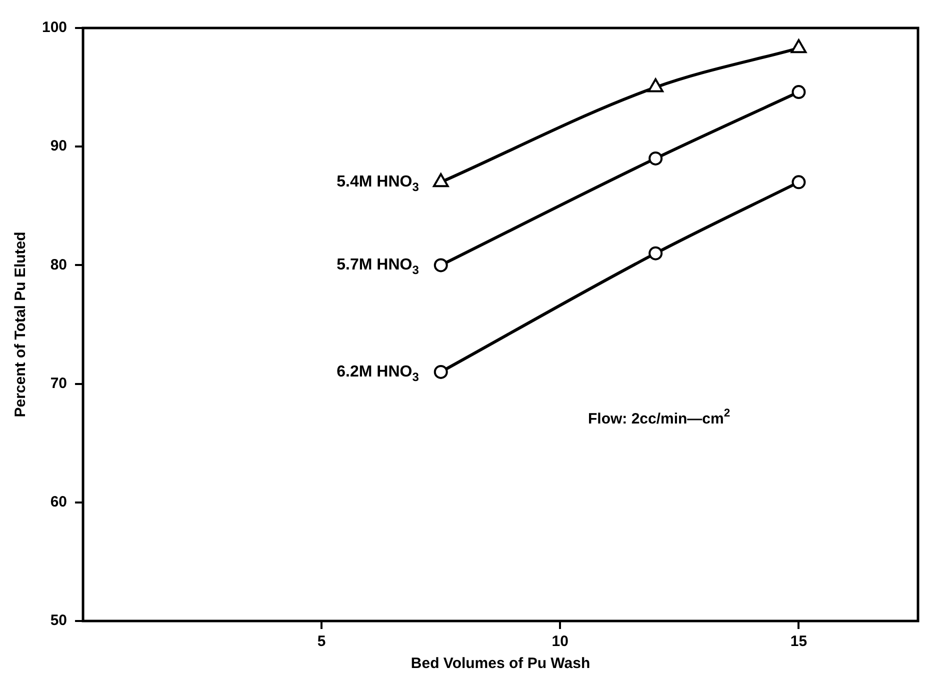 The height and width of the screenshot is (687, 940). What do you see at coordinates (321, 641) in the screenshot?
I see `x-tick-label: 5` at bounding box center [321, 641].